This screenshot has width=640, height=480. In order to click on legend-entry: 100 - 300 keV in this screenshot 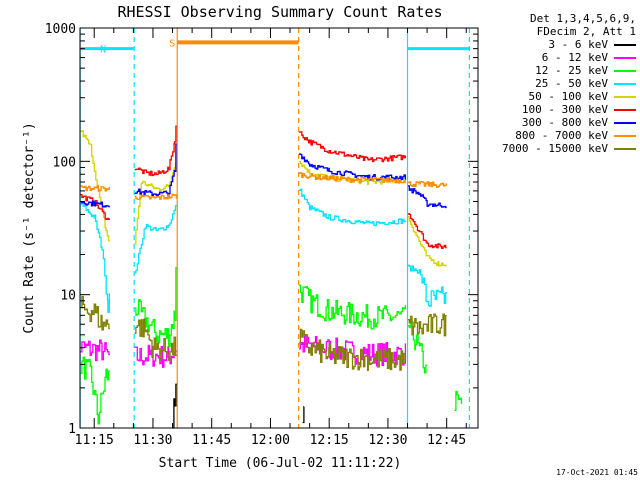, I will do `click(557, 109)`.